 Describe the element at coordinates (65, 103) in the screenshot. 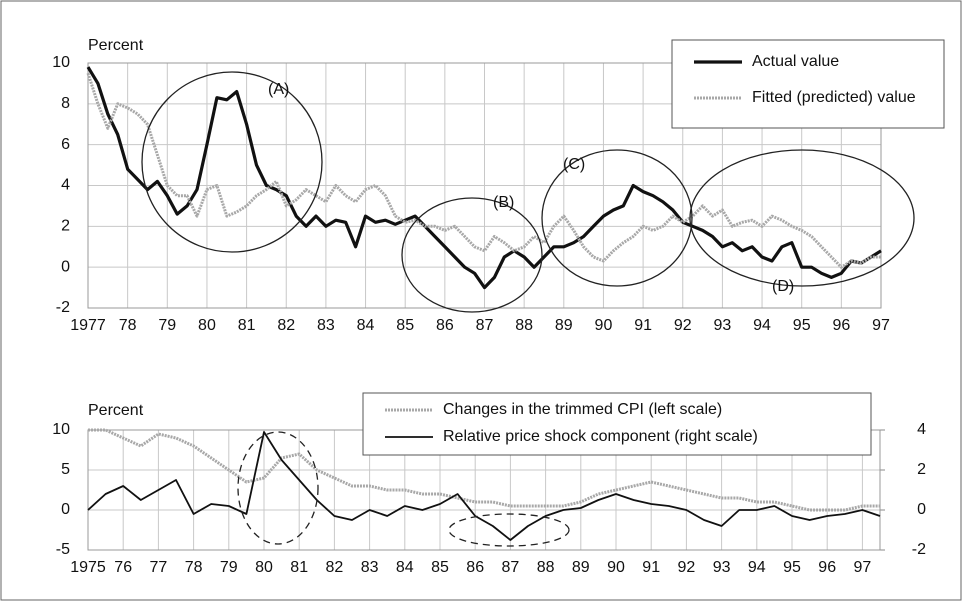

I see `y-tick-label: 8` at that location.